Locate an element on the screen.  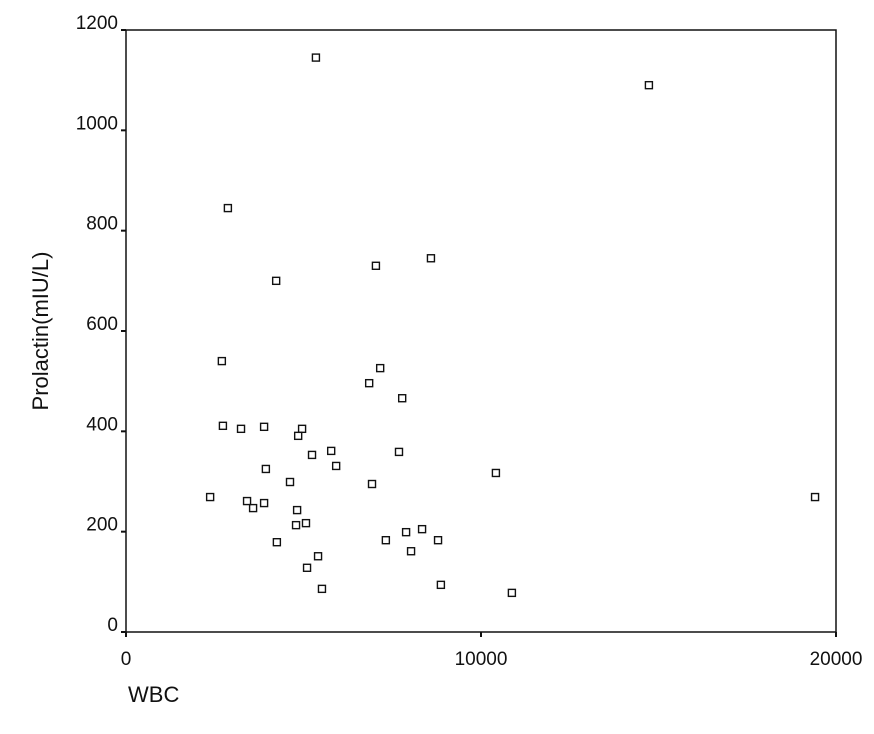
x-axis-label: WBC is located at coordinates (153, 694).